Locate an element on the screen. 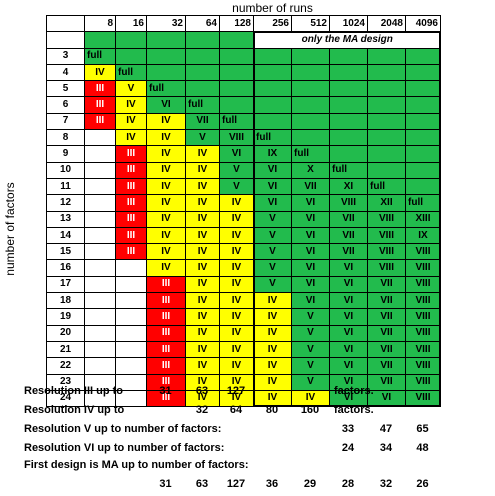 The image size is (495, 496). row-label-factors-24: 24 is located at coordinates (65, 398).